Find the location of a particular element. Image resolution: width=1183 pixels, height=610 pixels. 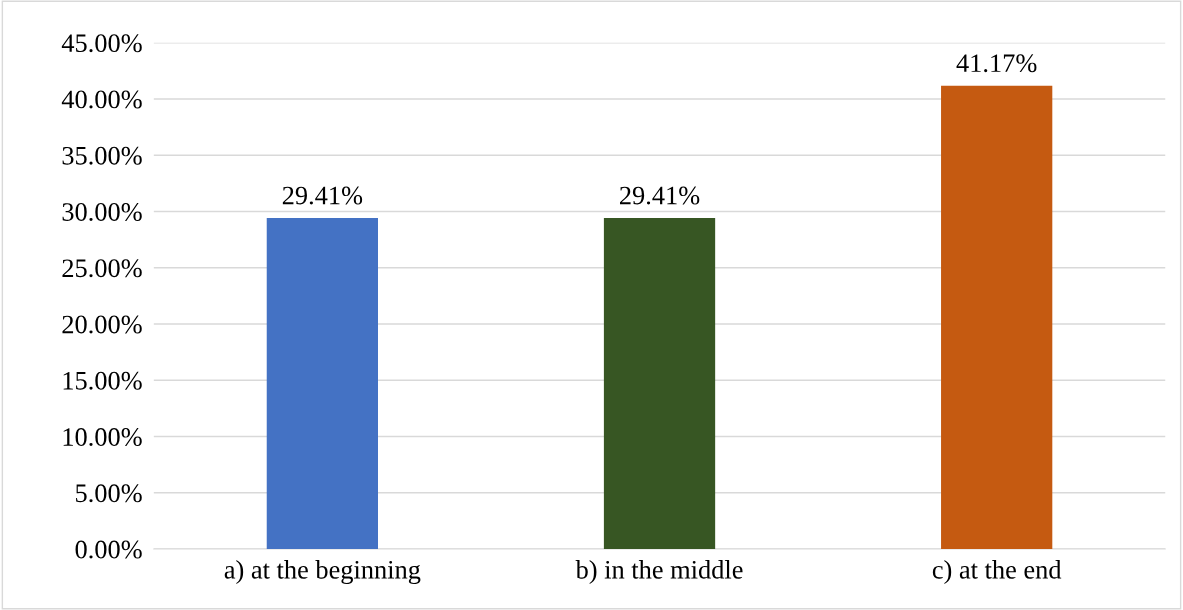

y-tick-label: 40.00% is located at coordinates (101, 99).